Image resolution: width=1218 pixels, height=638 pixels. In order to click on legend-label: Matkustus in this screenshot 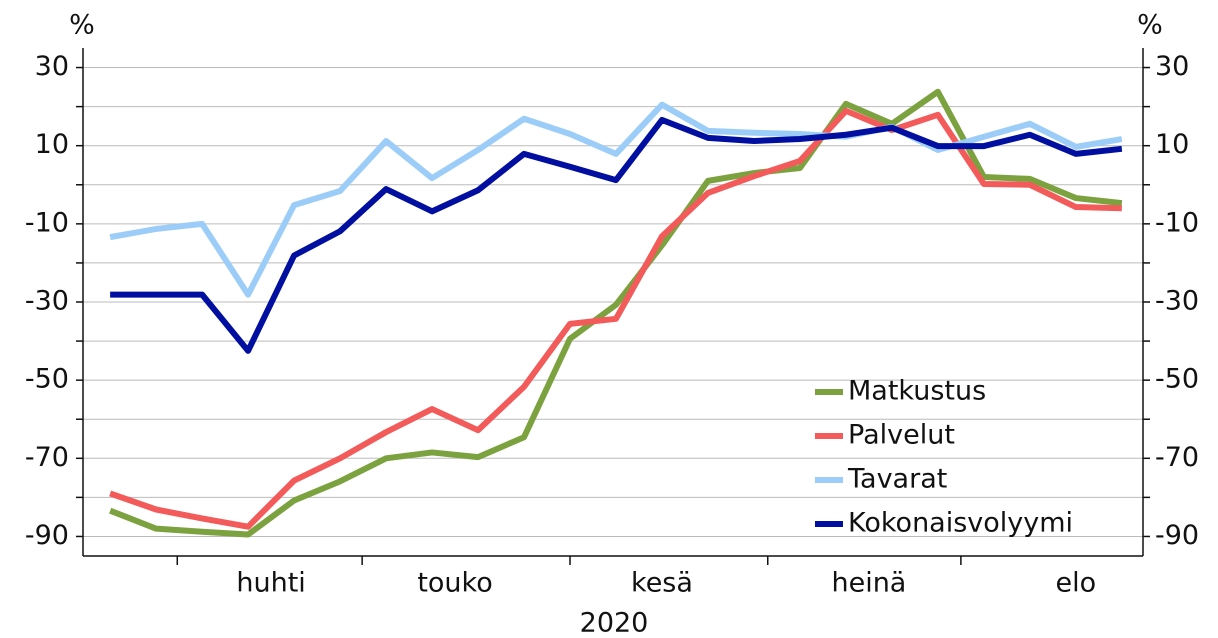, I will do `click(917, 391)`.